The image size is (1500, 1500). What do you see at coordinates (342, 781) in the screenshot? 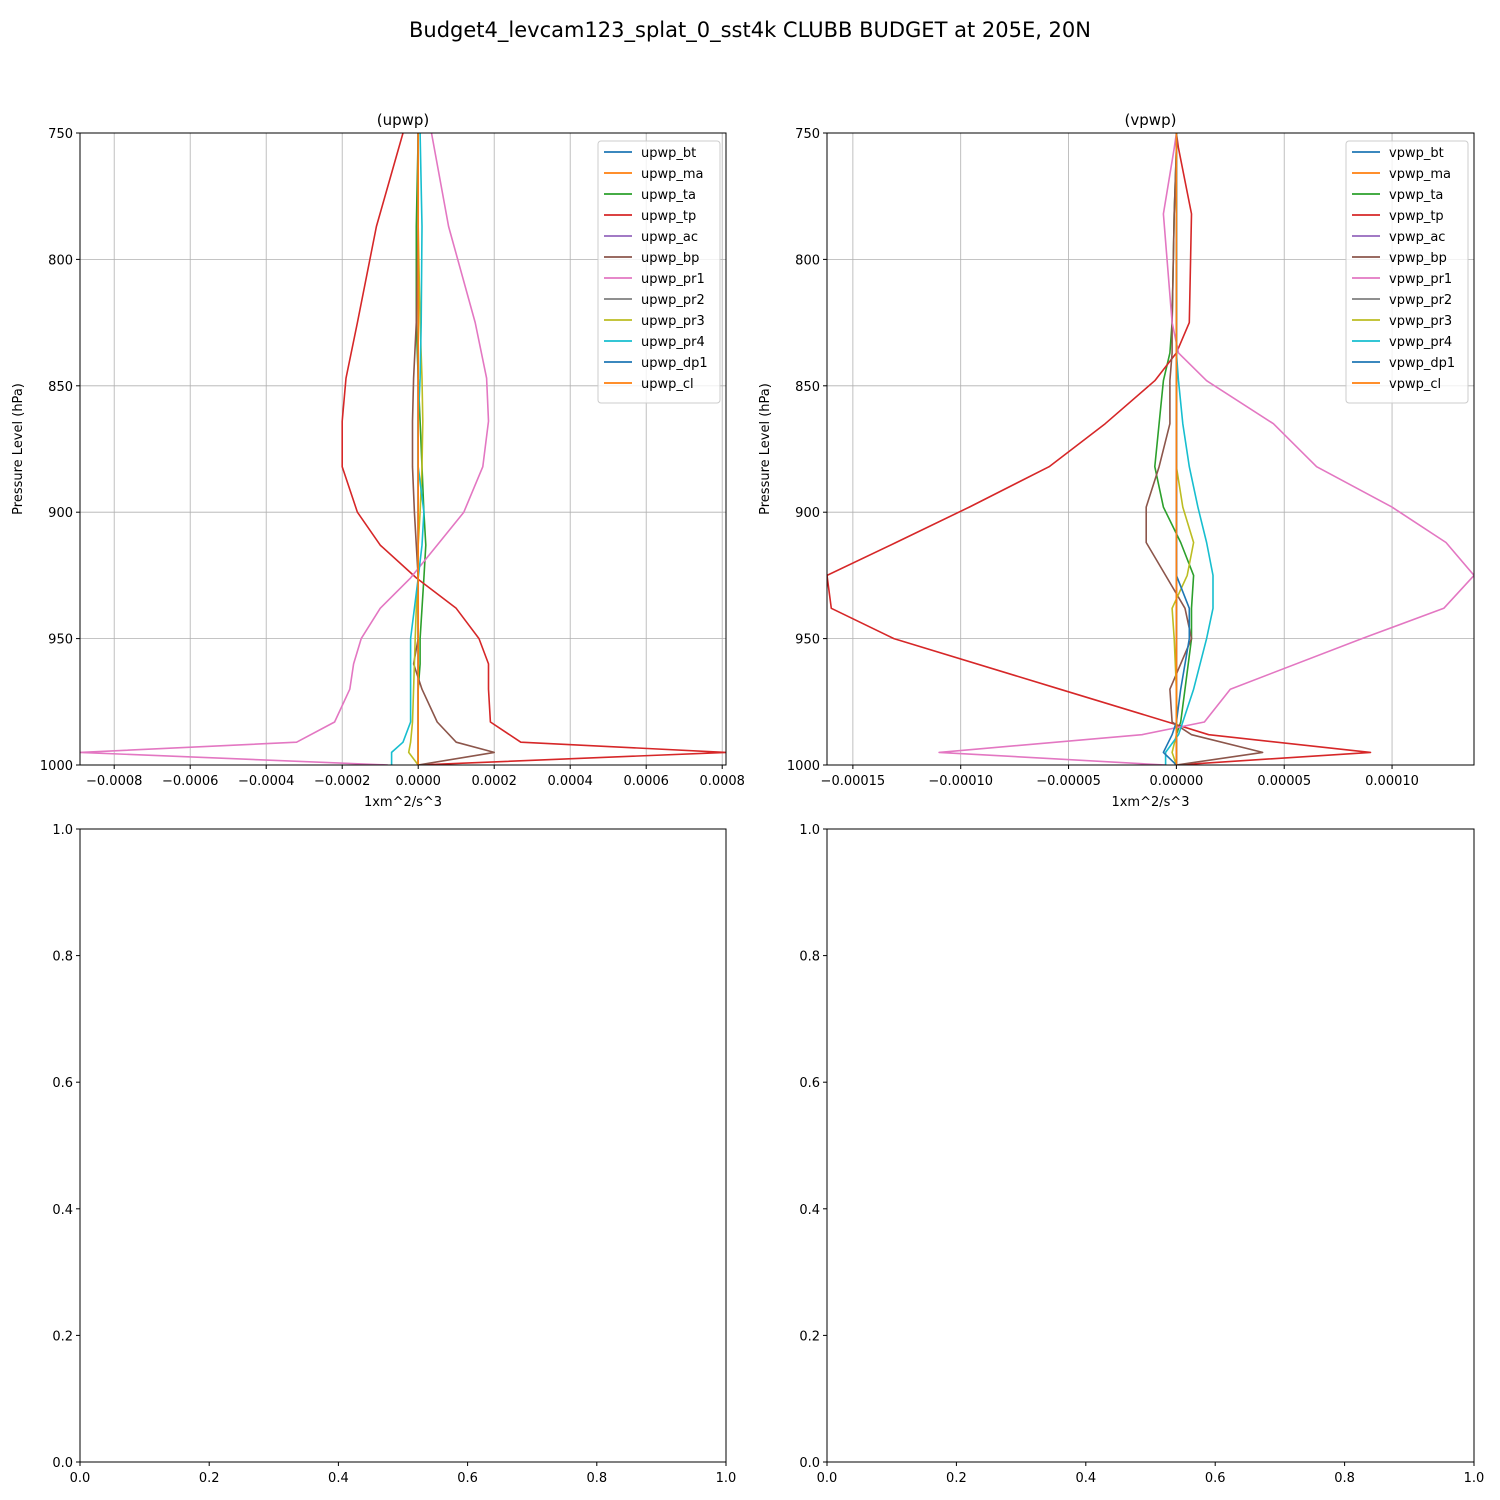
I see `x-tick-label: −0.0002` at bounding box center [342, 781].